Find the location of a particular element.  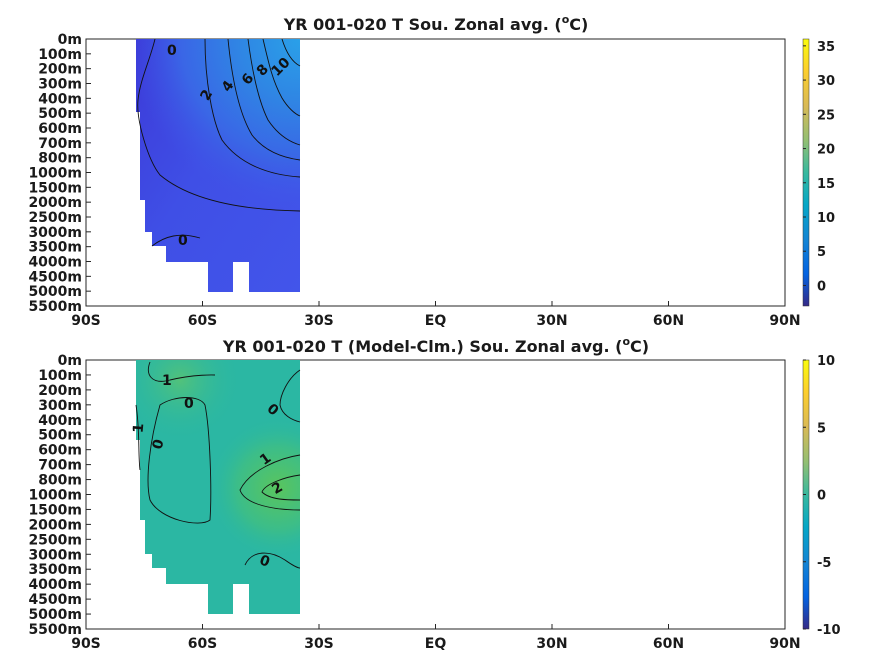

top-y-tick-label: 1500m is located at coordinates (55, 188).